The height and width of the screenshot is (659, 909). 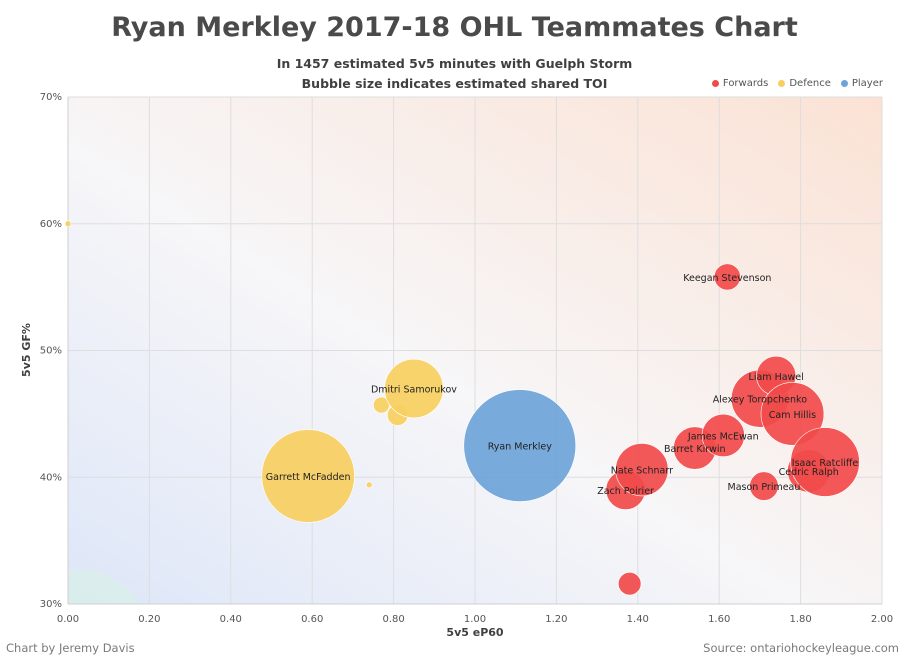 I want to click on bubble-label-keegan-stevenson: Keegan Stevenson, so click(x=727, y=278).